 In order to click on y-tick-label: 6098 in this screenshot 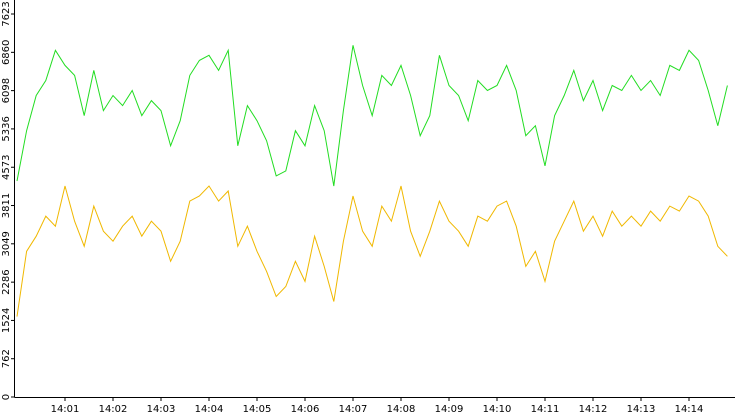, I will do `click(6, 90)`.